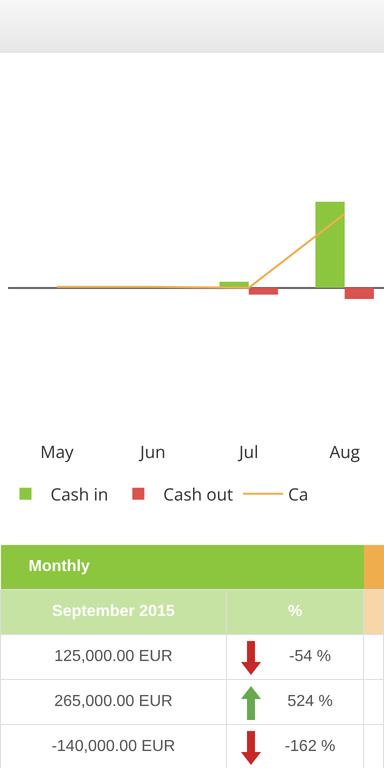 The image size is (384, 768). Describe the element at coordinates (310, 746) in the screenshot. I see `text: -162 %` at that location.